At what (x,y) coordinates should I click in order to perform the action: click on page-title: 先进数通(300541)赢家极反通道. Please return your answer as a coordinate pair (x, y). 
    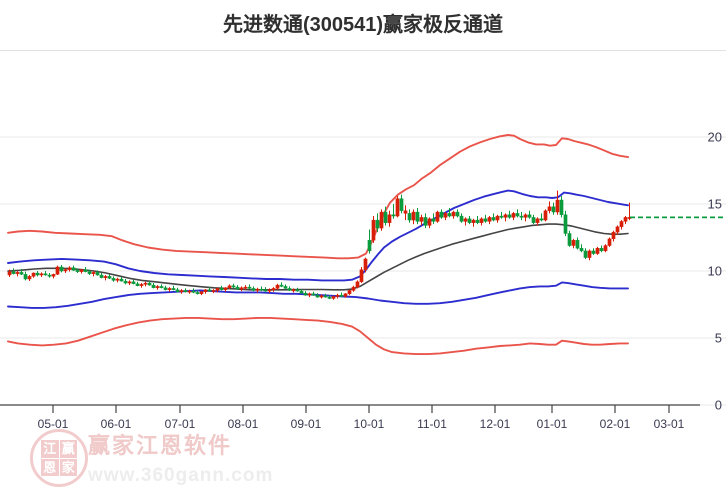
    Looking at the image, I should click on (363, 25).